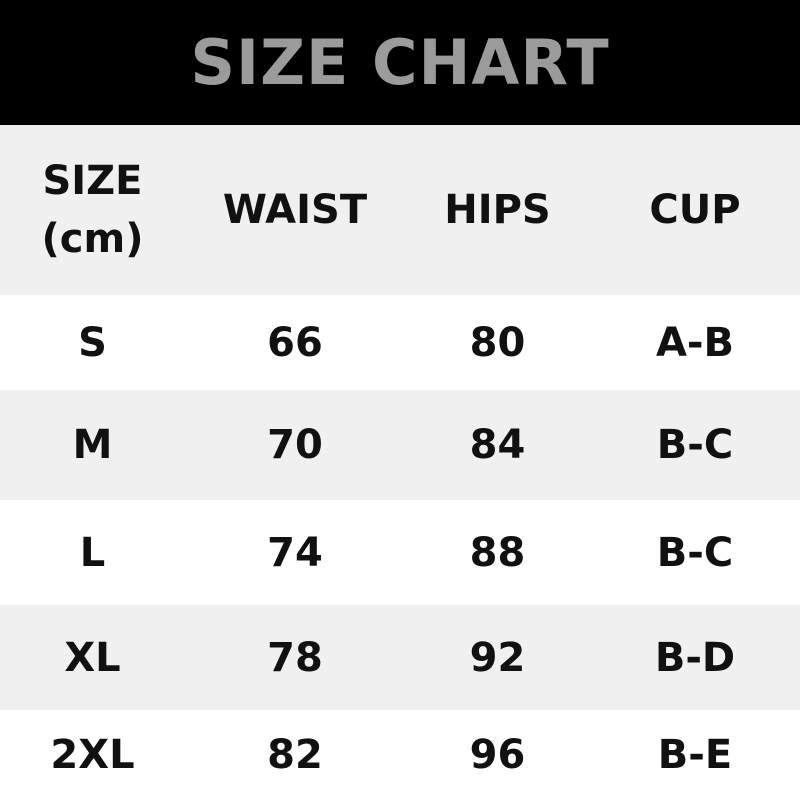 Image resolution: width=800 pixels, height=800 pixels. I want to click on cell-size: 2XL, so click(92, 755).